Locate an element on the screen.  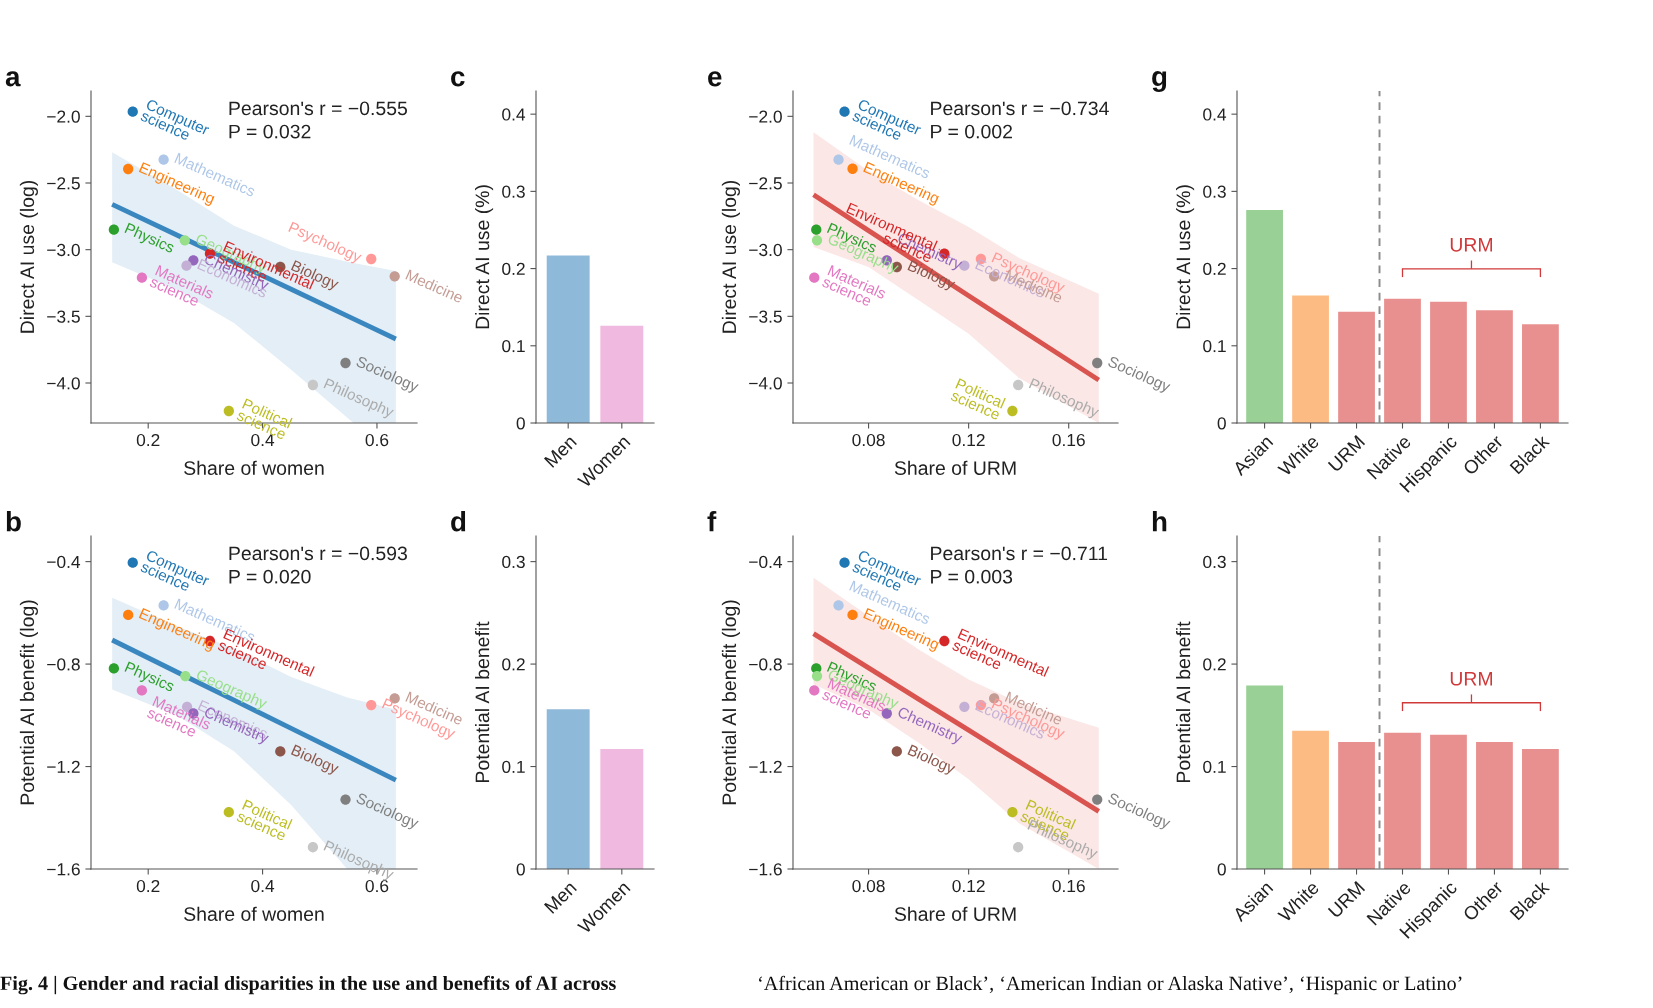
x-tick-label: 0.16 is located at coordinates (1068, 440).